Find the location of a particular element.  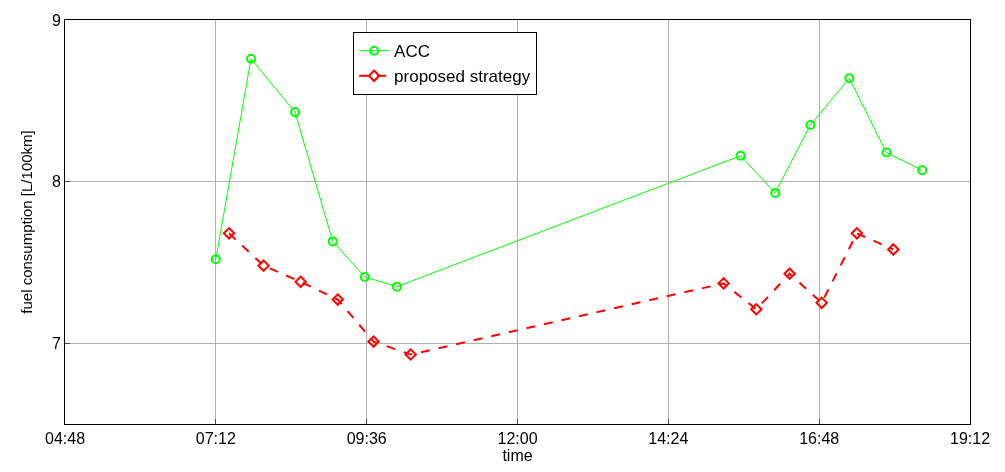

x-tick-label: 19:12 is located at coordinates (970, 439).